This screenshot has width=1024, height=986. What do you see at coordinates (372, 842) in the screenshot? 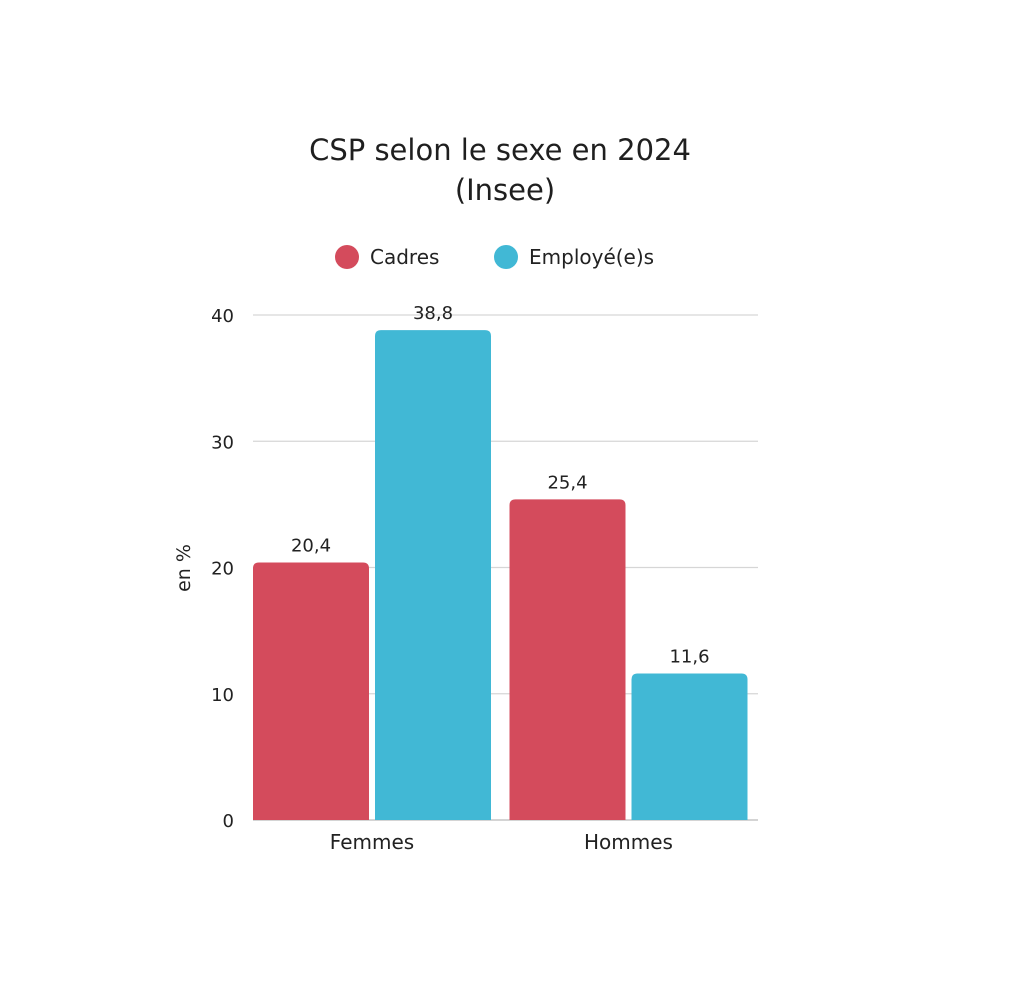
I see `x-category-label: Femmes` at bounding box center [372, 842].